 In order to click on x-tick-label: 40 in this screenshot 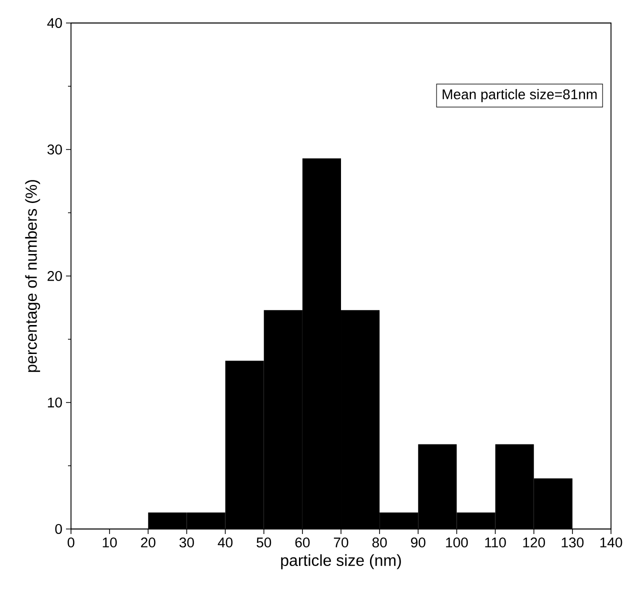, I will do `click(225, 543)`.